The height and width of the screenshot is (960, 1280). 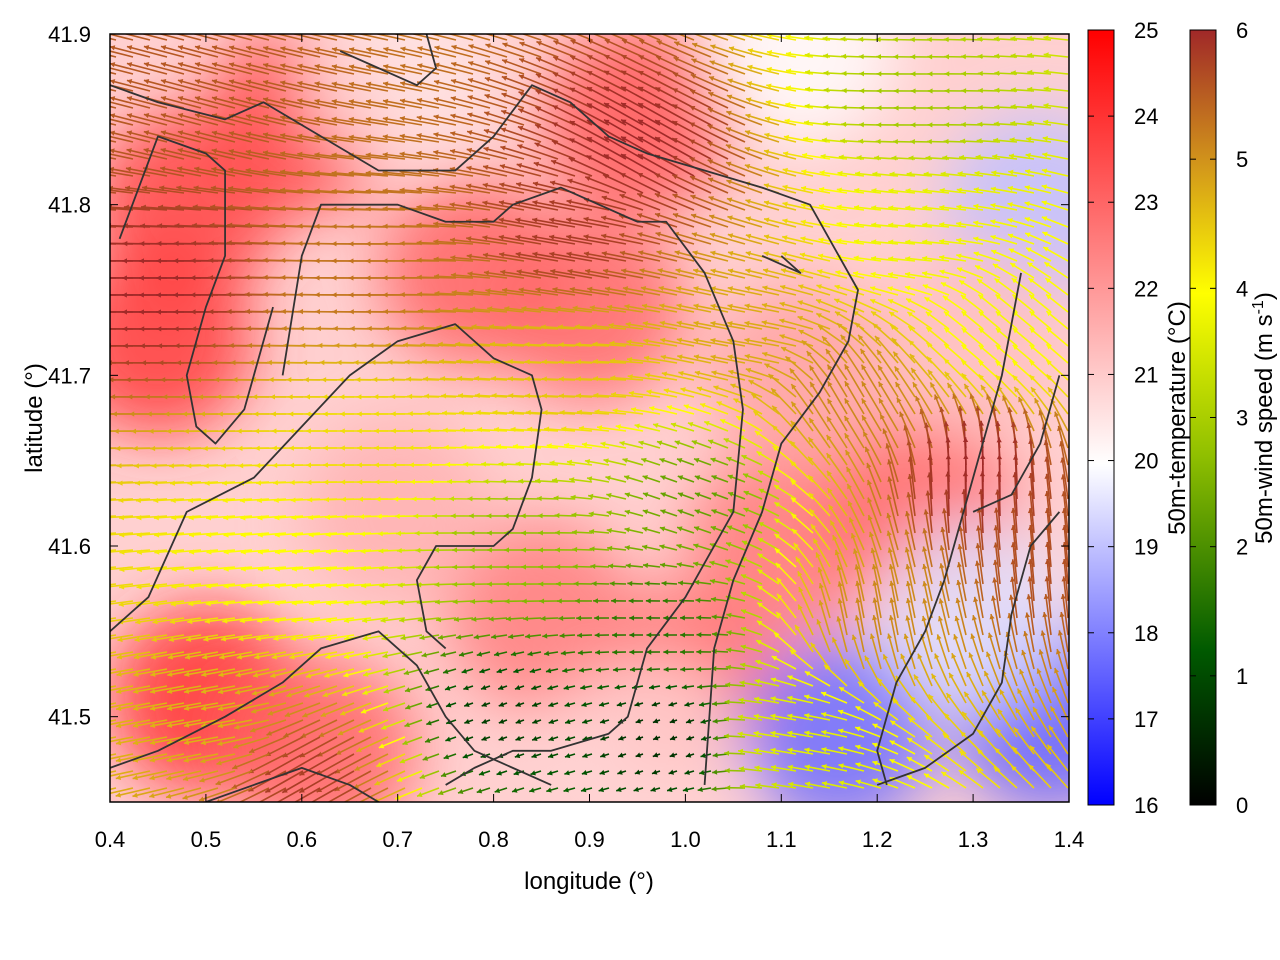 What do you see at coordinates (1233, 418) in the screenshot?
I see `wind-speed-colorbar: 0 1 2 3 4 5 6 50m-wind speed (m s-1)` at bounding box center [1233, 418].